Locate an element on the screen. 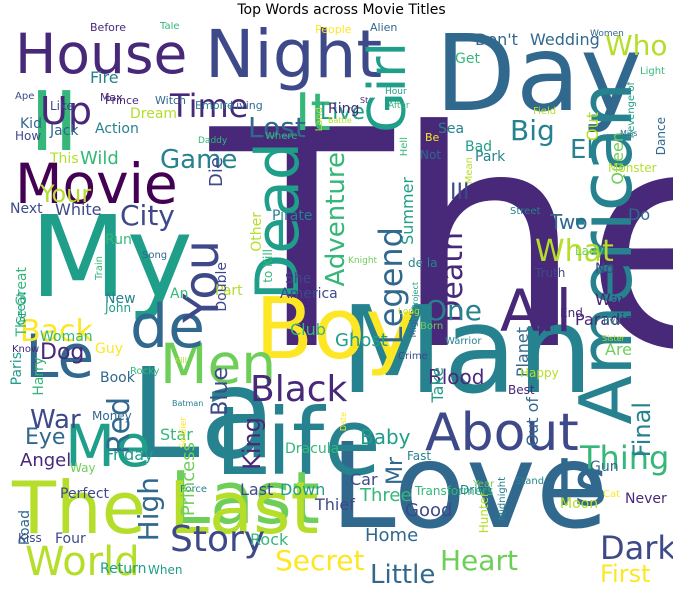 The image size is (683, 589). word-gun: Gun is located at coordinates (604, 467).